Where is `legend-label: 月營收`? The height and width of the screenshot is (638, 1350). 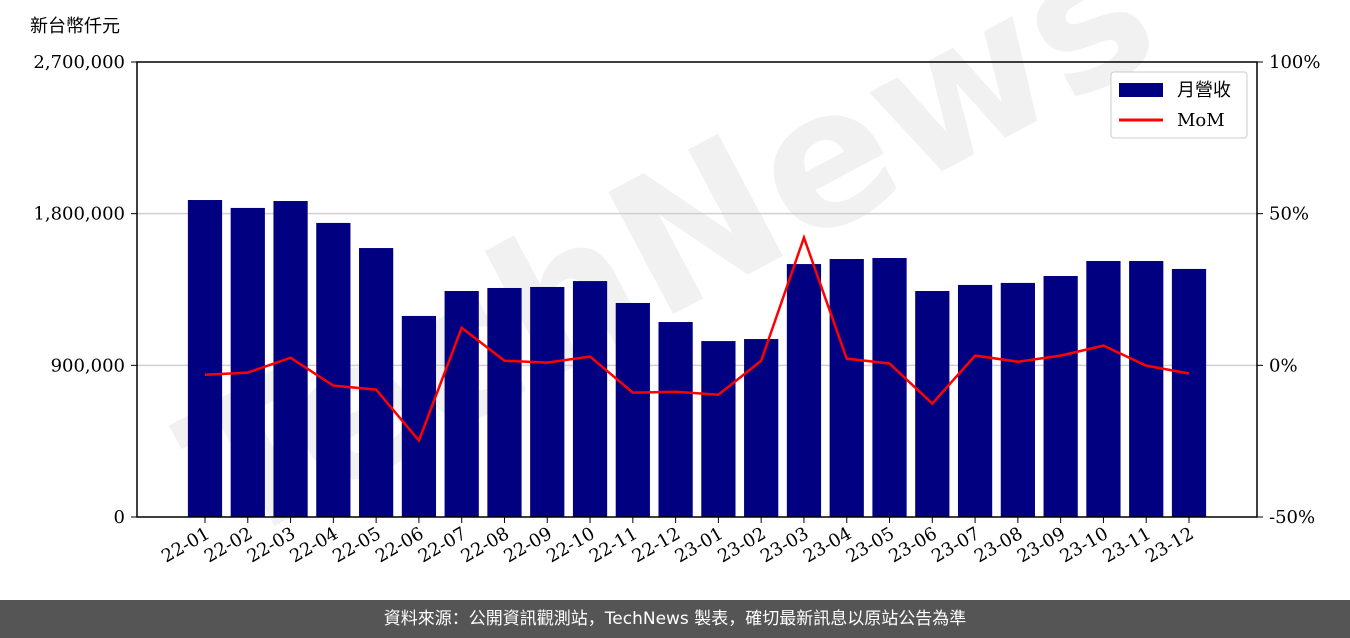 legend-label: 月營收 is located at coordinates (1204, 90).